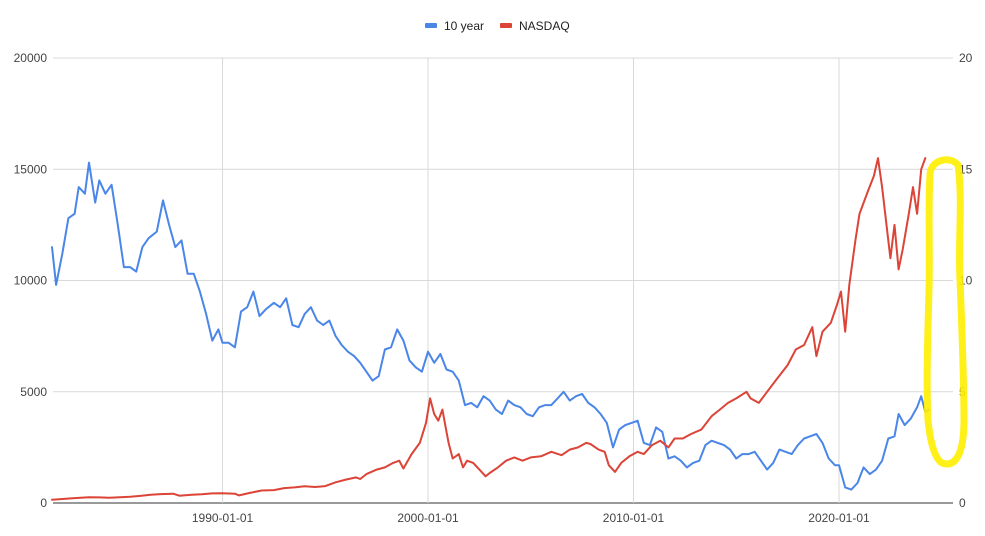  Describe the element at coordinates (31, 169) in the screenshot. I see `left-tick-label: 15000` at that location.